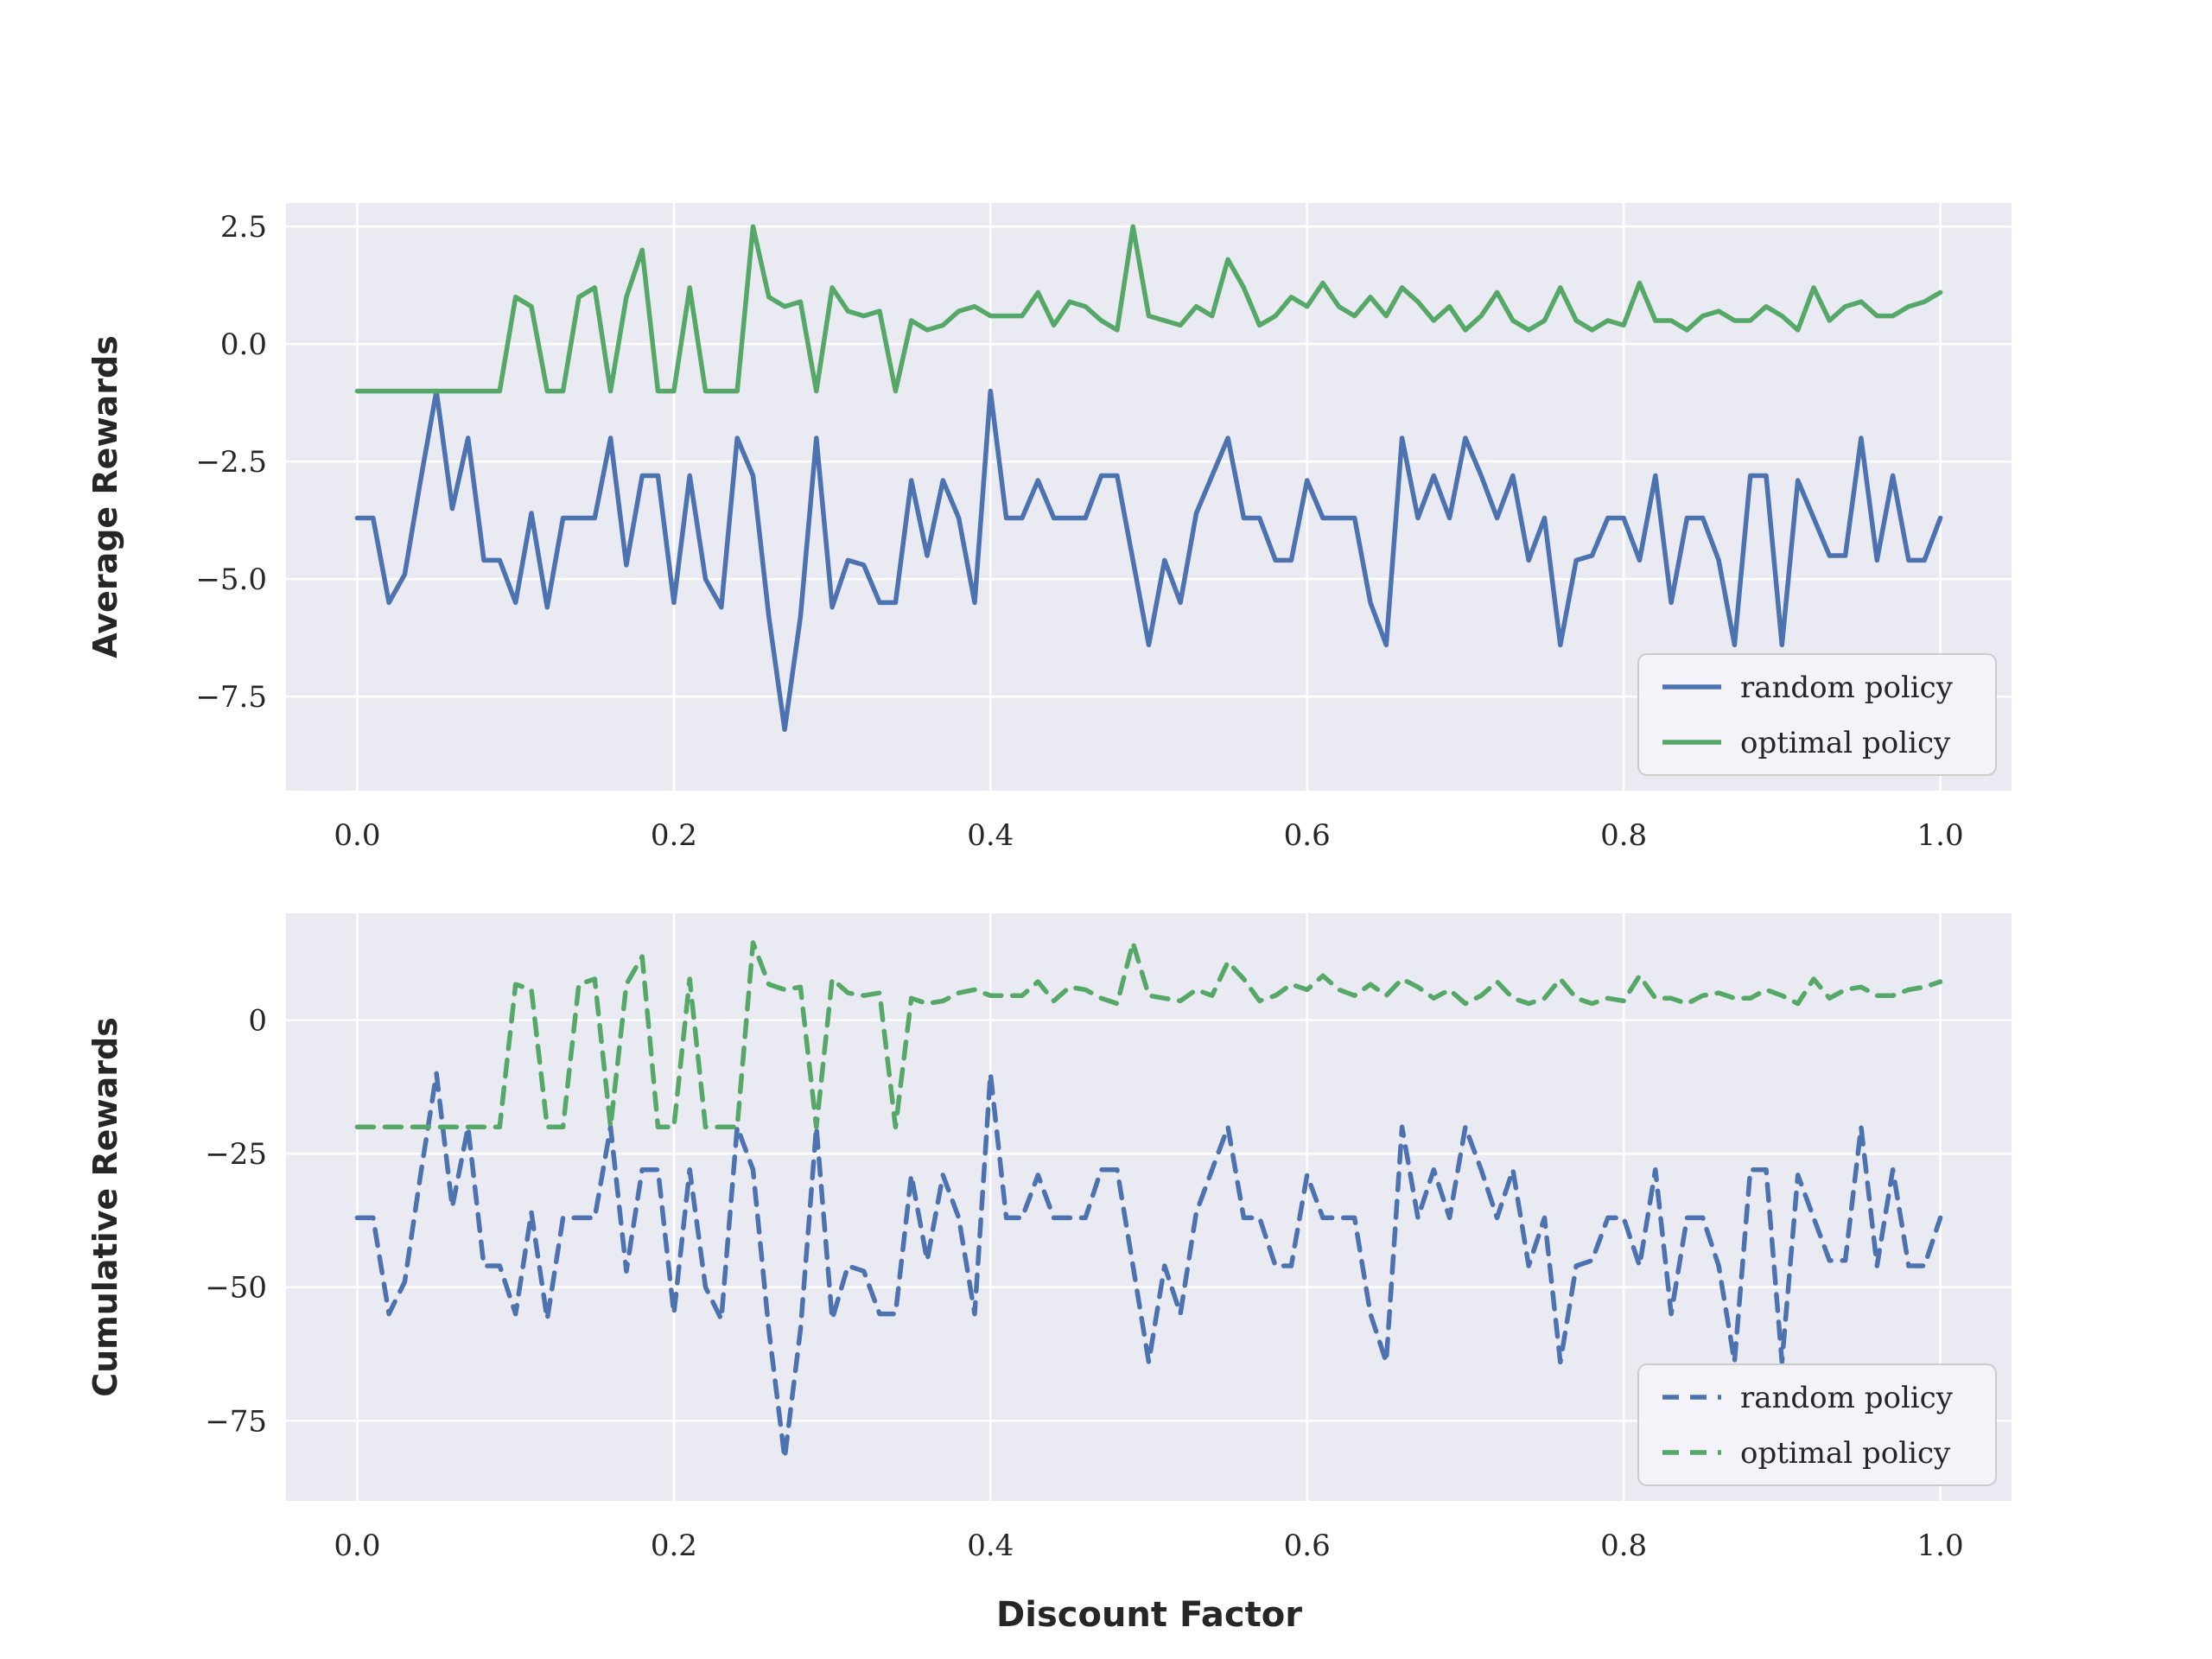 This screenshot has height=1659, width=2212. I want to click on y-tick-label: −25, so click(236, 1154).